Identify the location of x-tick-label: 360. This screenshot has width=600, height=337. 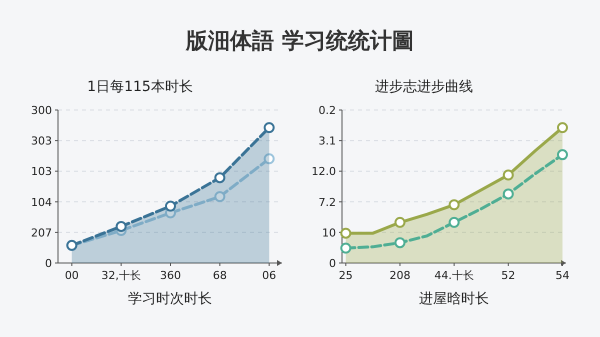
(170, 275).